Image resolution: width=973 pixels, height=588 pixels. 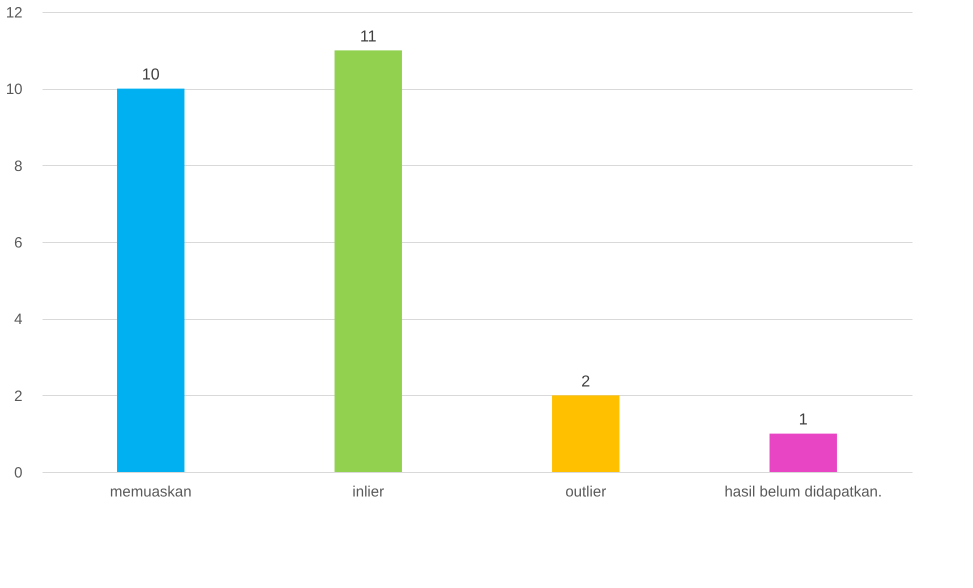 I want to click on y-tick-label: 8, so click(x=18, y=166).